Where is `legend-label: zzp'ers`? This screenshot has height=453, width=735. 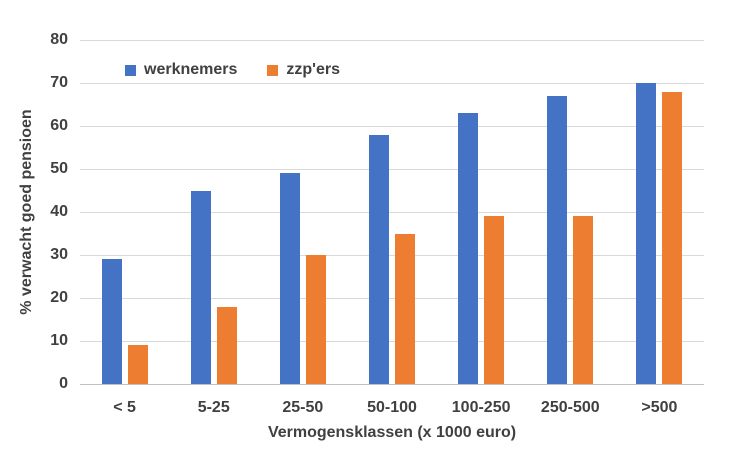
legend-label: zzp'ers is located at coordinates (313, 69).